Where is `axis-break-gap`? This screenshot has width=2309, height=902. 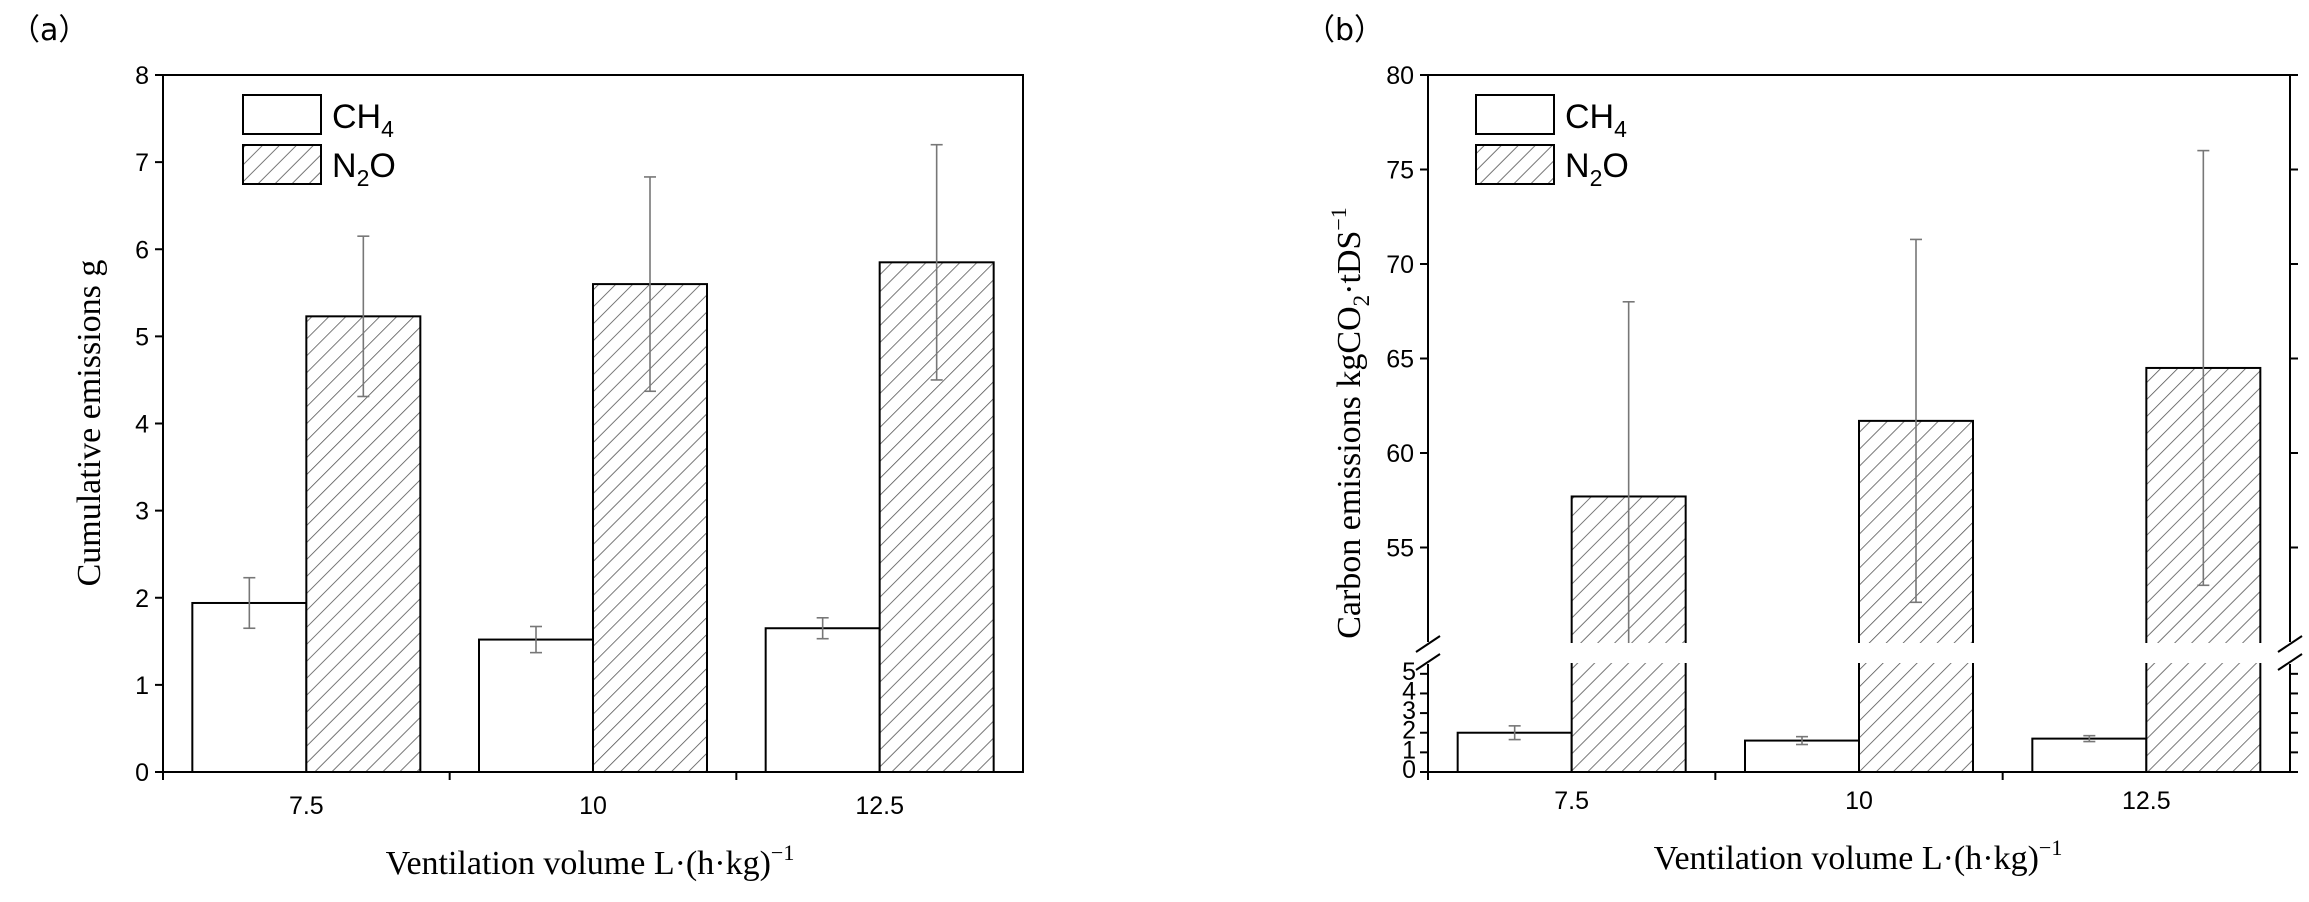 axis-break-gap is located at coordinates (1859, 653).